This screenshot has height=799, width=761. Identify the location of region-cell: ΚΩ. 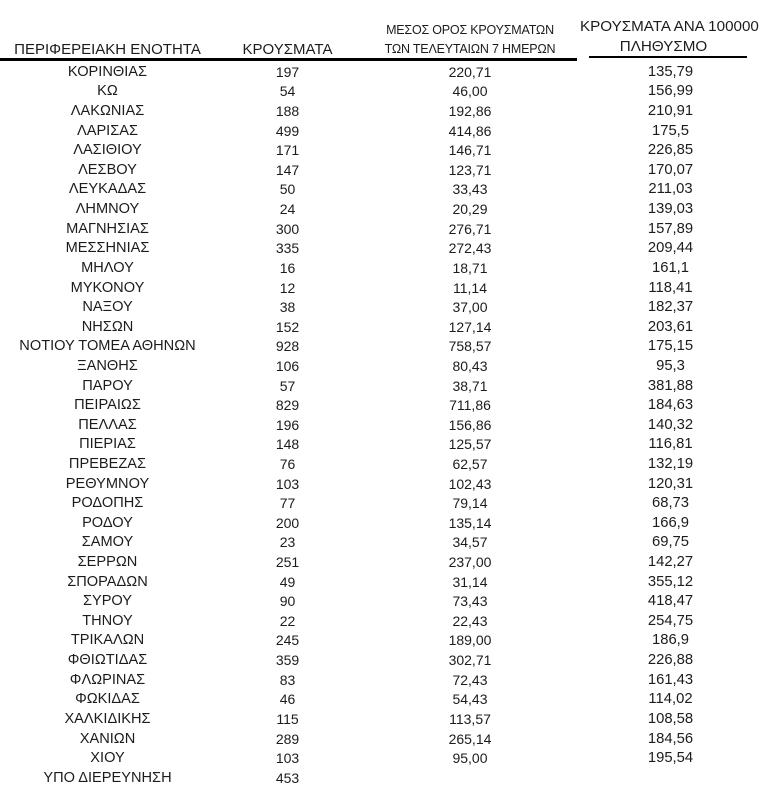
(107, 91).